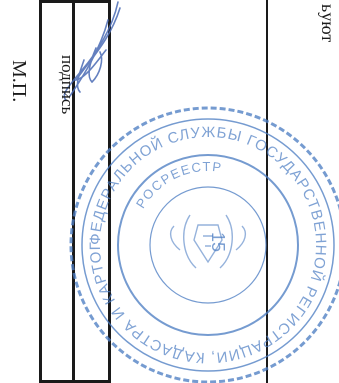 The image size is (339, 383). I want to click on seal-number: 15, so click(218, 242).